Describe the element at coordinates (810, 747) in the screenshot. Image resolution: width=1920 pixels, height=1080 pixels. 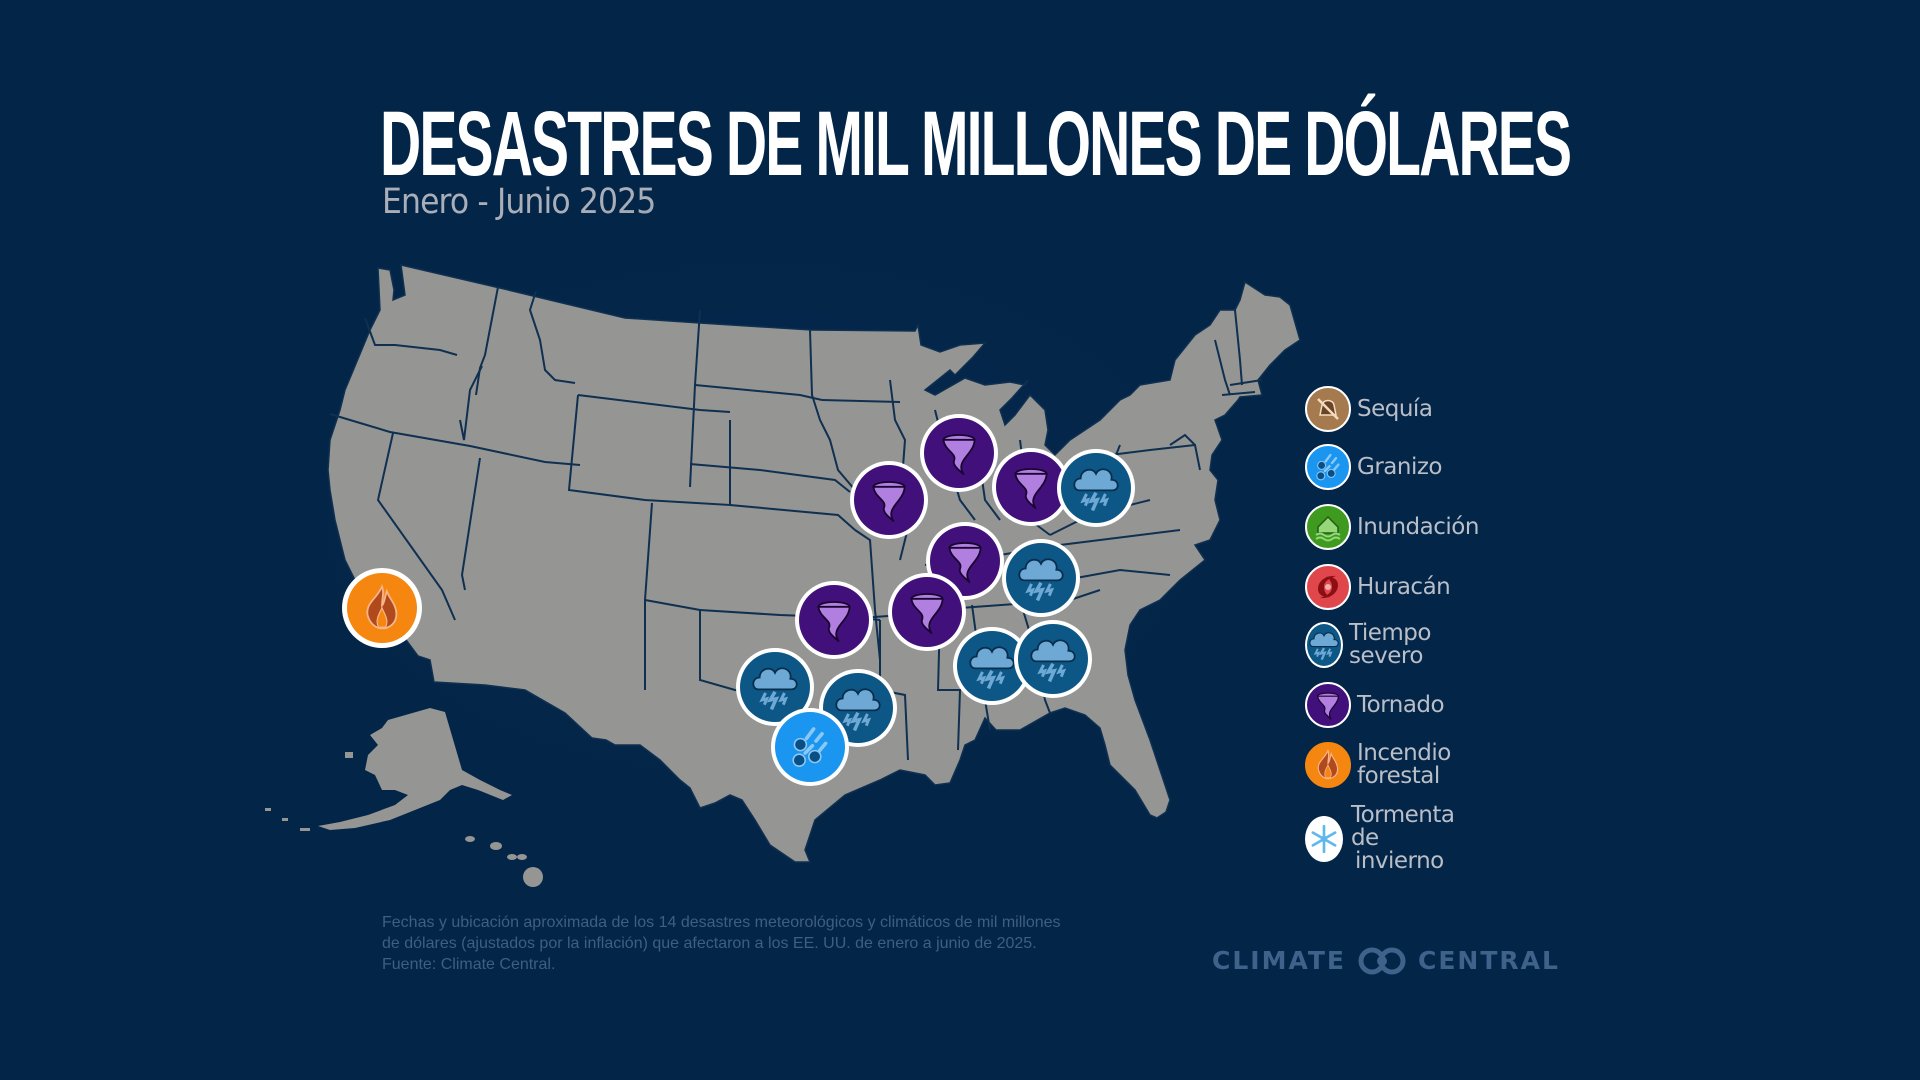
I see `marker-hail` at that location.